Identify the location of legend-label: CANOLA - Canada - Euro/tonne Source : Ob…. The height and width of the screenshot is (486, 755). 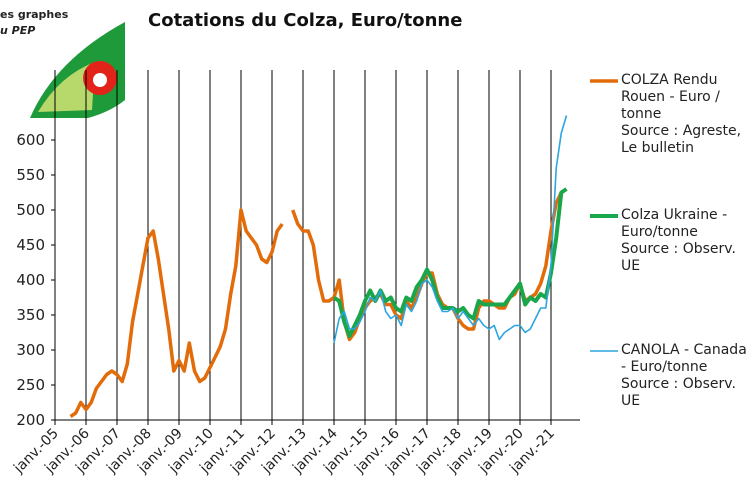
(684, 375).